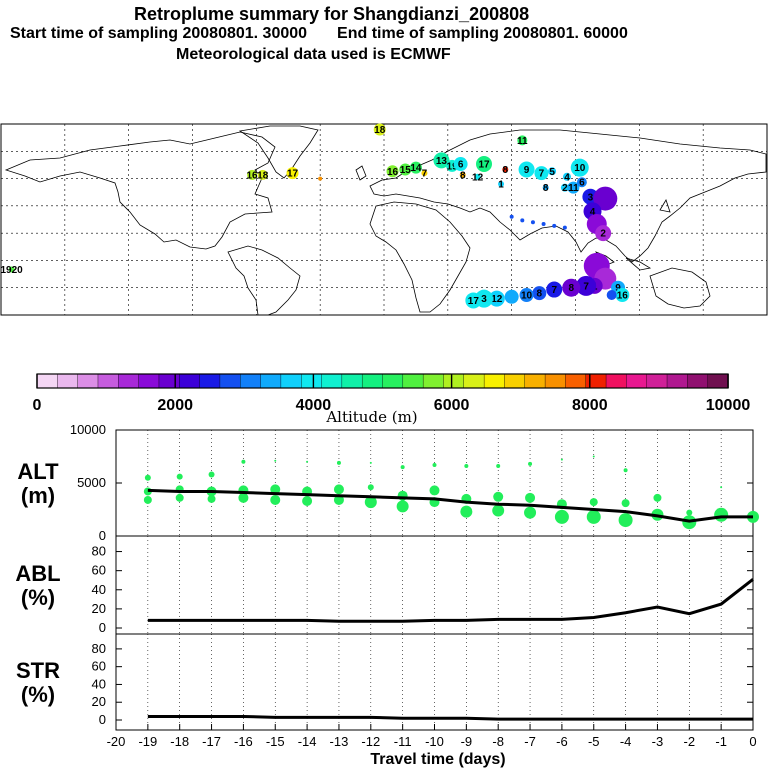 Image resolution: width=768 pixels, height=768 pixels. Describe the element at coordinates (467, 741) in the screenshot. I see `x-tick-label: -9` at that location.